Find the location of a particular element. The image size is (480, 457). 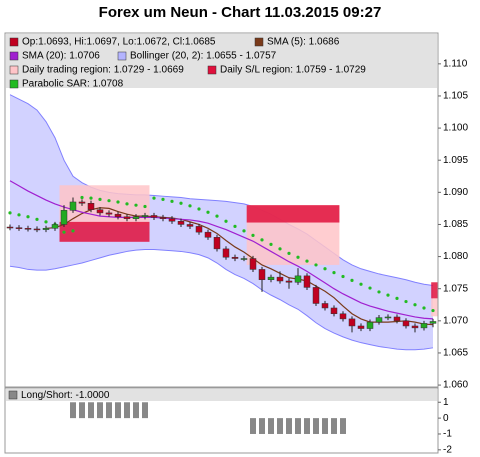

legend-label: Daily trading region: 1.0729 - 1.0669 is located at coordinates (103, 70).